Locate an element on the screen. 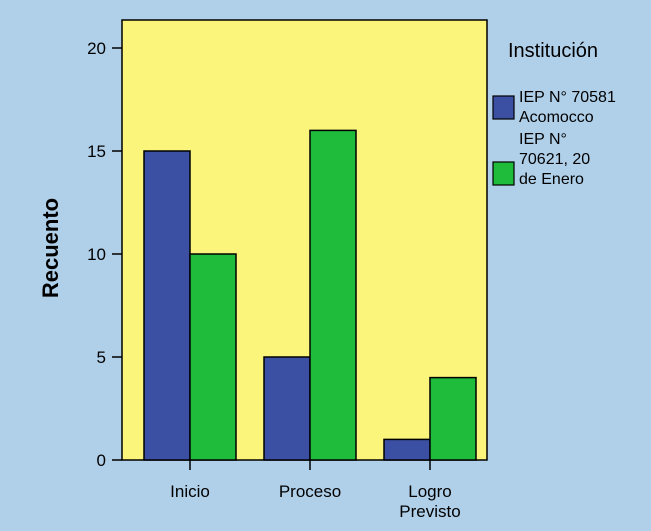 The width and height of the screenshot is (651, 531). y-tick-label-0: 0 is located at coordinates (101, 460).